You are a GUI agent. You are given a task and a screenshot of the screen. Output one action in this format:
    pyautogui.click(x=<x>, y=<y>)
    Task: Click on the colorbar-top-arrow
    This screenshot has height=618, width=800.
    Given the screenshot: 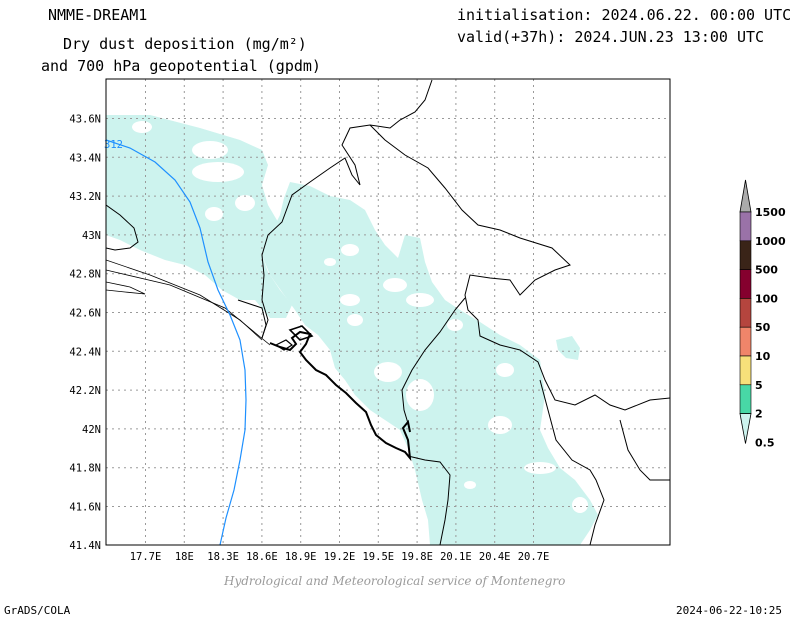 What is the action you would take?
    pyautogui.click(x=745, y=196)
    